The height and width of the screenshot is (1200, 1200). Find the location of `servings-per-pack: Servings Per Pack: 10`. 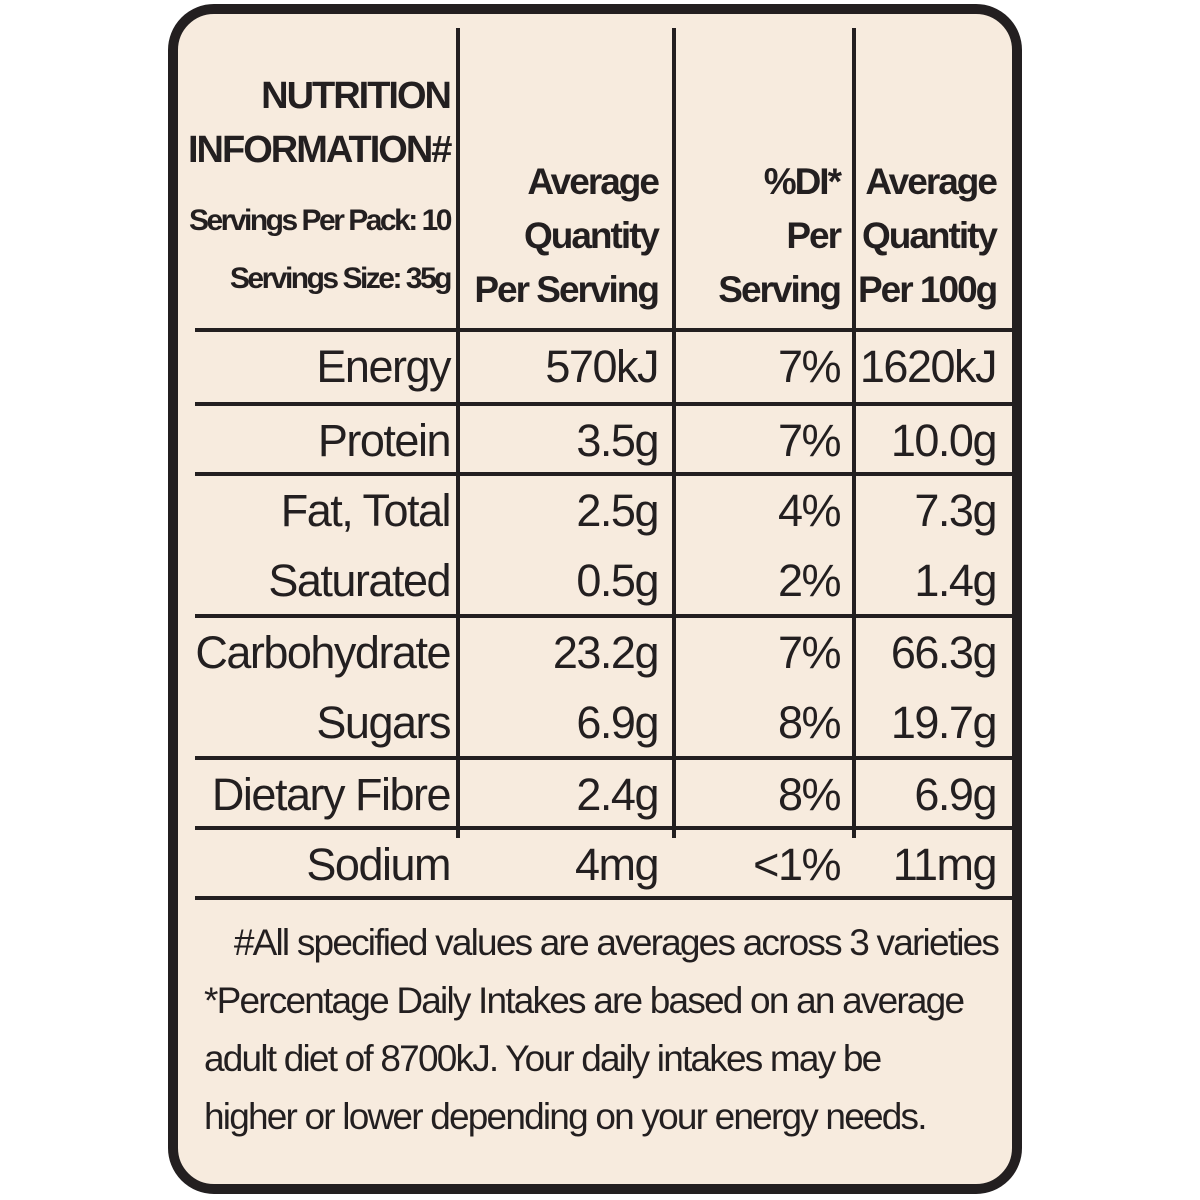

servings-per-pack: Servings Per Pack: 10 is located at coordinates (320, 220).